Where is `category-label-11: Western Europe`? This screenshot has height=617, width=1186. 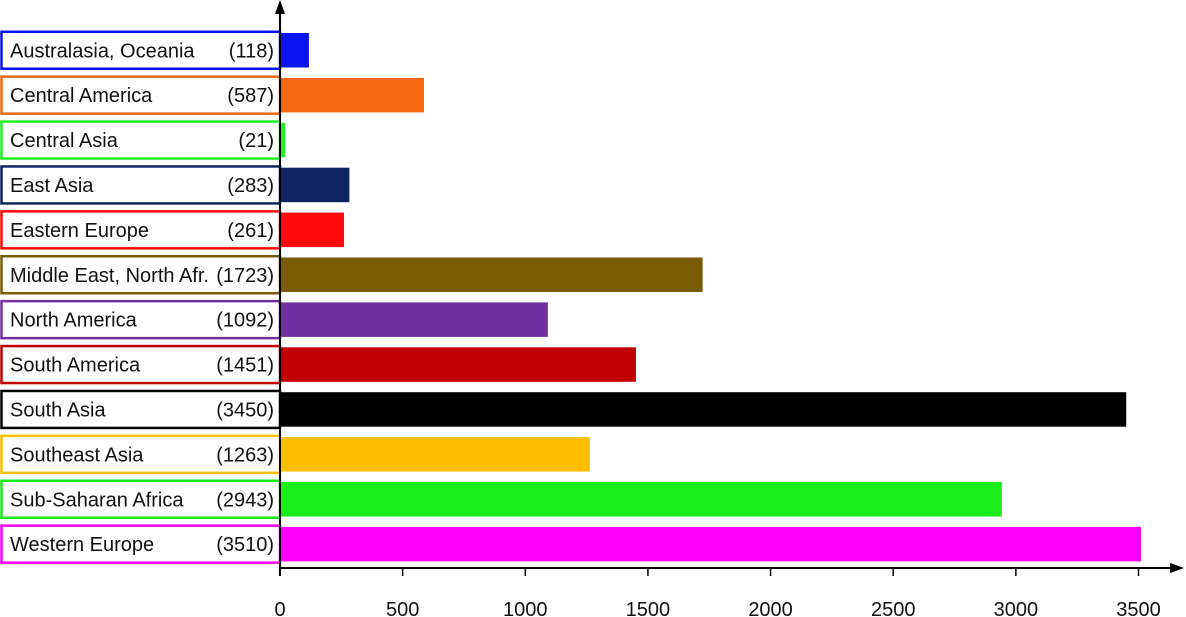 category-label-11: Western Europe is located at coordinates (82, 545).